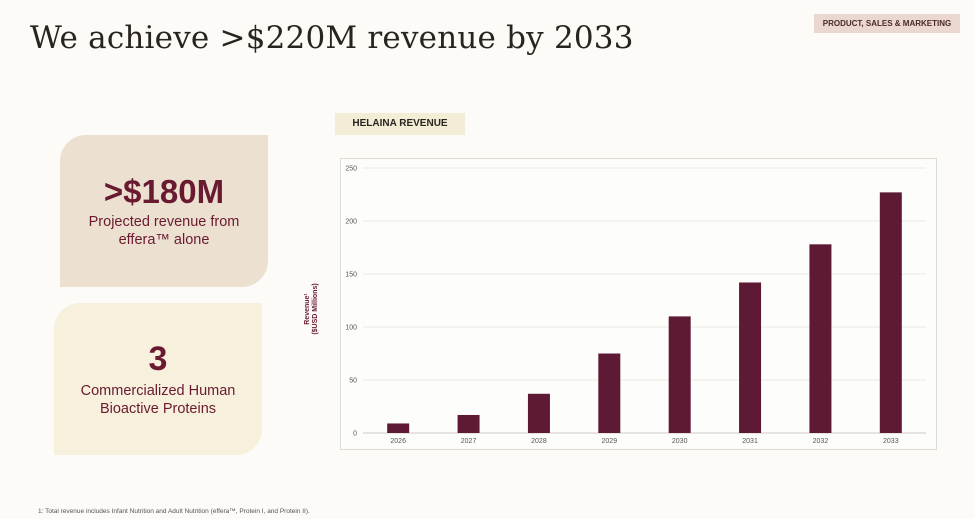 The image size is (975, 519). Describe the element at coordinates (398, 441) in the screenshot. I see `x-tick-label-2026: 2026` at that location.